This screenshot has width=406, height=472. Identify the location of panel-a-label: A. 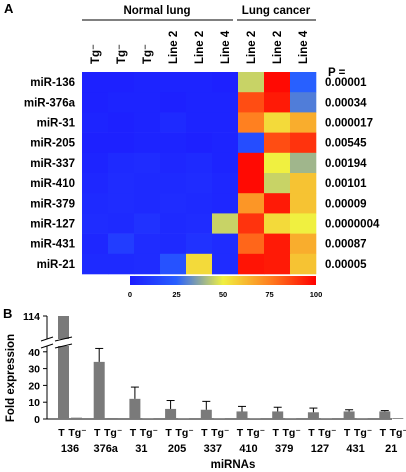
(9, 8).